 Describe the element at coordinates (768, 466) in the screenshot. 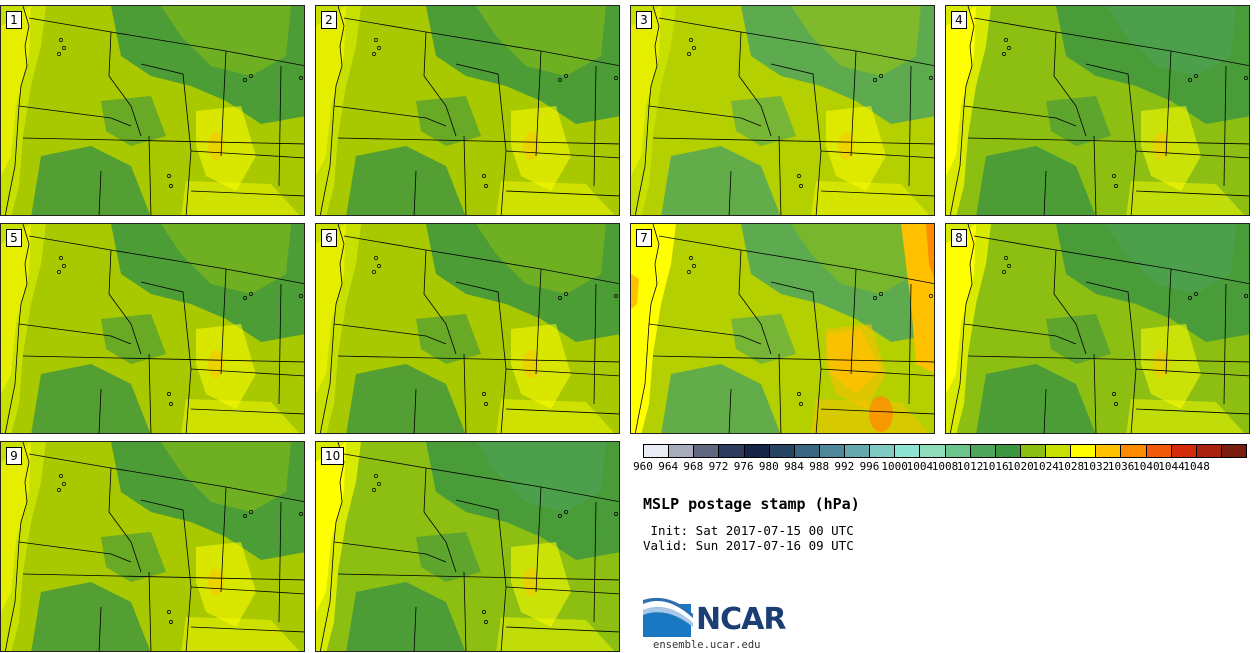

I see `colorbar-tick-label: 980` at that location.